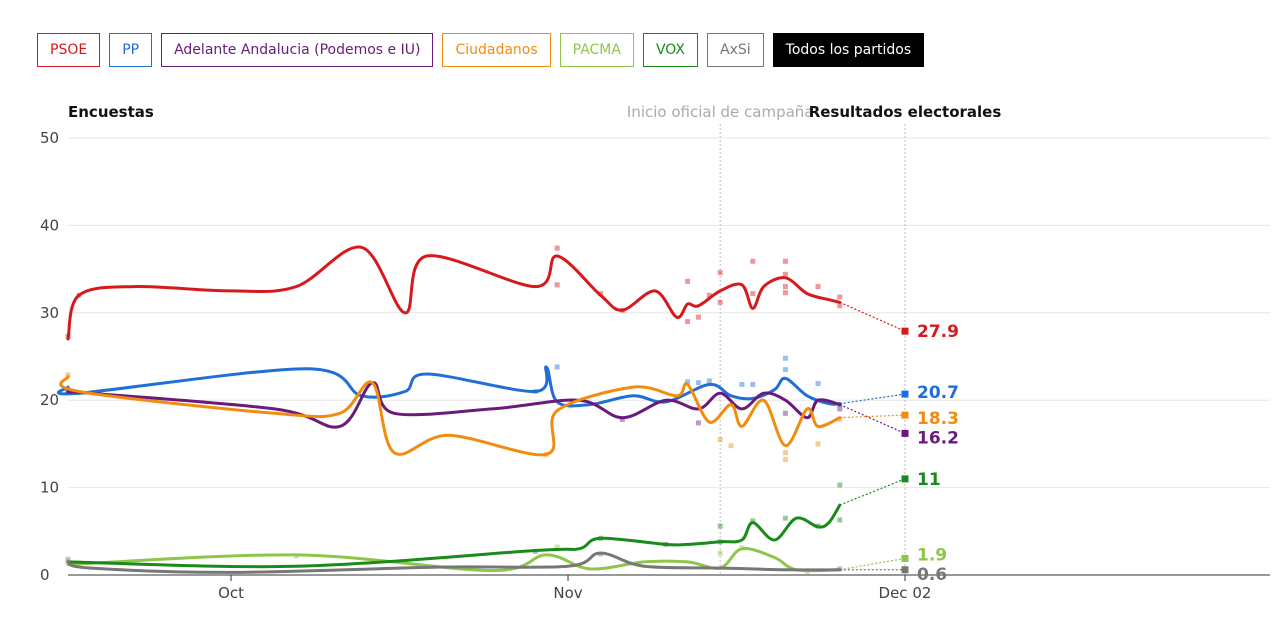 The height and width of the screenshot is (640, 1280). What do you see at coordinates (929, 480) in the screenshot?
I see `result-label: 11` at bounding box center [929, 480].